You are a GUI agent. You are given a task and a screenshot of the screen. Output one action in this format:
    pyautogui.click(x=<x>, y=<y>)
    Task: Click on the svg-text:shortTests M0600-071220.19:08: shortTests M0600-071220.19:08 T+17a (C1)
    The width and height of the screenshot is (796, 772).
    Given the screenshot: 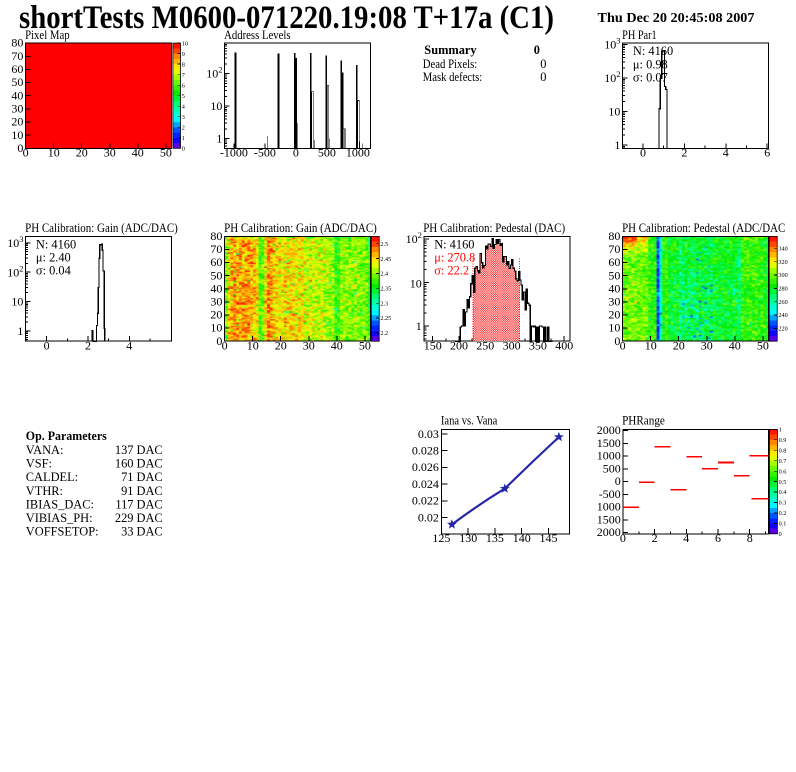 What is the action you would take?
    pyautogui.click(x=286, y=18)
    